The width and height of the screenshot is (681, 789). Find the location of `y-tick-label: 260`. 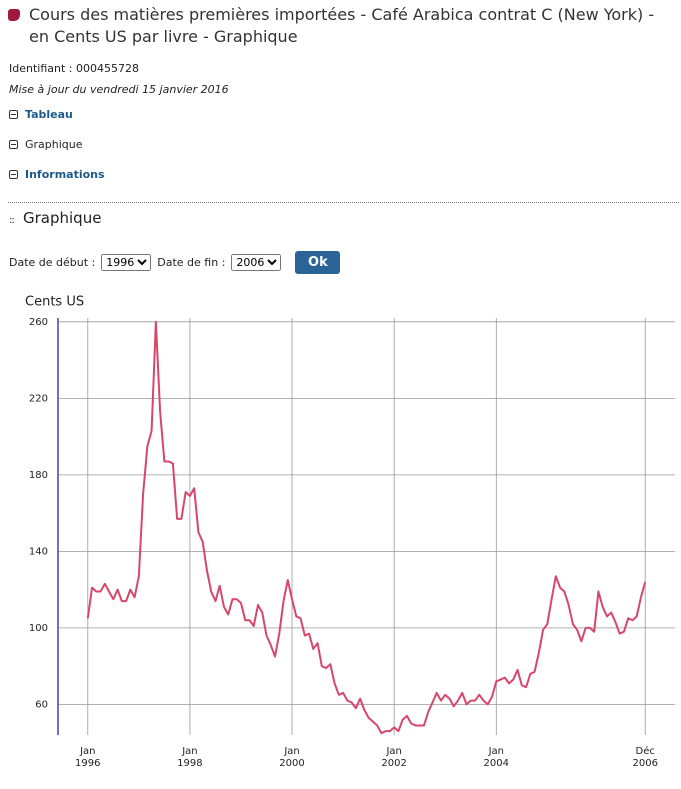

y-tick-label: 260 is located at coordinates (38, 322).